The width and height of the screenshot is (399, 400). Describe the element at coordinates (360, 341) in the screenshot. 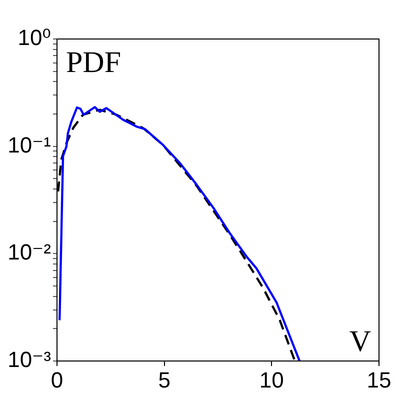

I see `annotation: V` at that location.